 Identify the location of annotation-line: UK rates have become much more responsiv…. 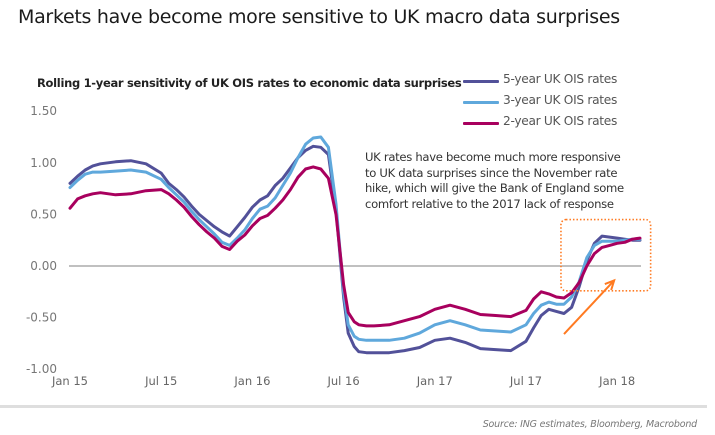
(493, 157).